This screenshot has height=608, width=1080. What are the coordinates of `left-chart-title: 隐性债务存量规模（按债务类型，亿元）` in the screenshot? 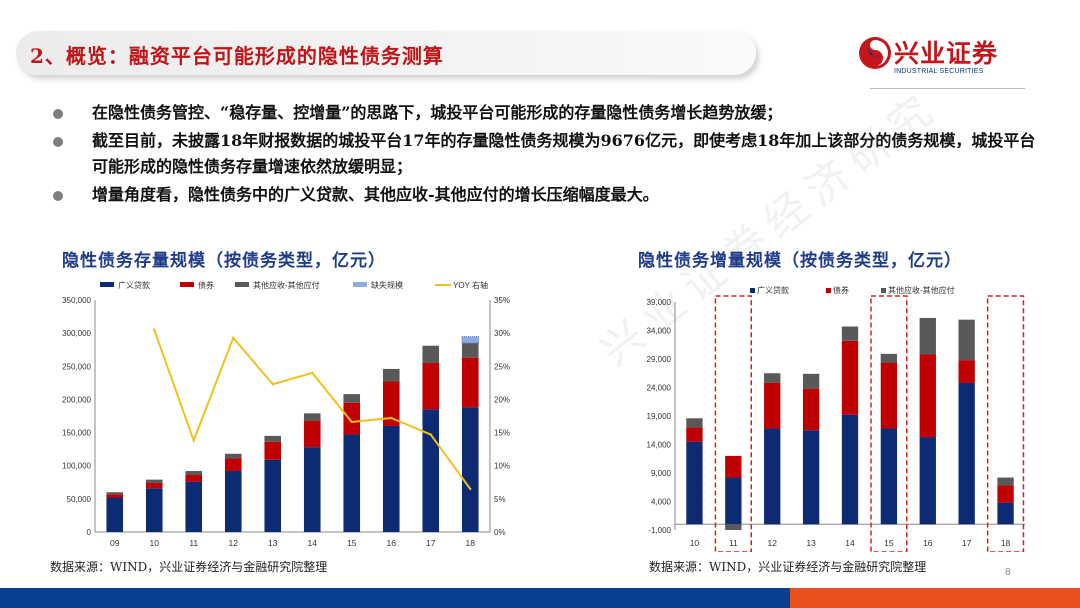 It's located at (224, 261).